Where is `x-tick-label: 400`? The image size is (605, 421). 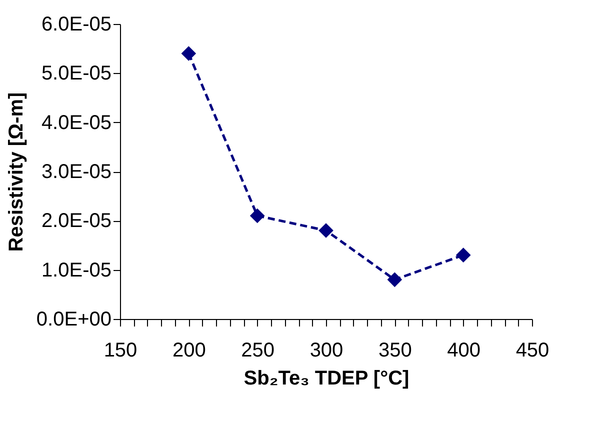
x-tick-label: 400 is located at coordinates (464, 351).